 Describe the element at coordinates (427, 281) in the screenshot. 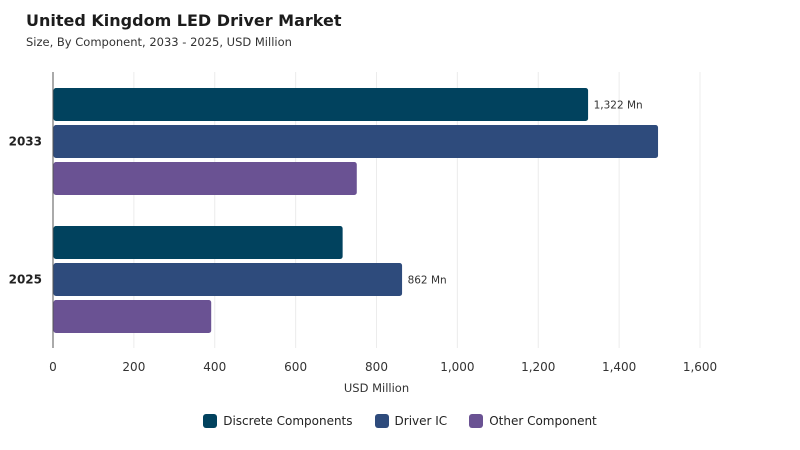

I see `data-label: 862 Mn` at that location.